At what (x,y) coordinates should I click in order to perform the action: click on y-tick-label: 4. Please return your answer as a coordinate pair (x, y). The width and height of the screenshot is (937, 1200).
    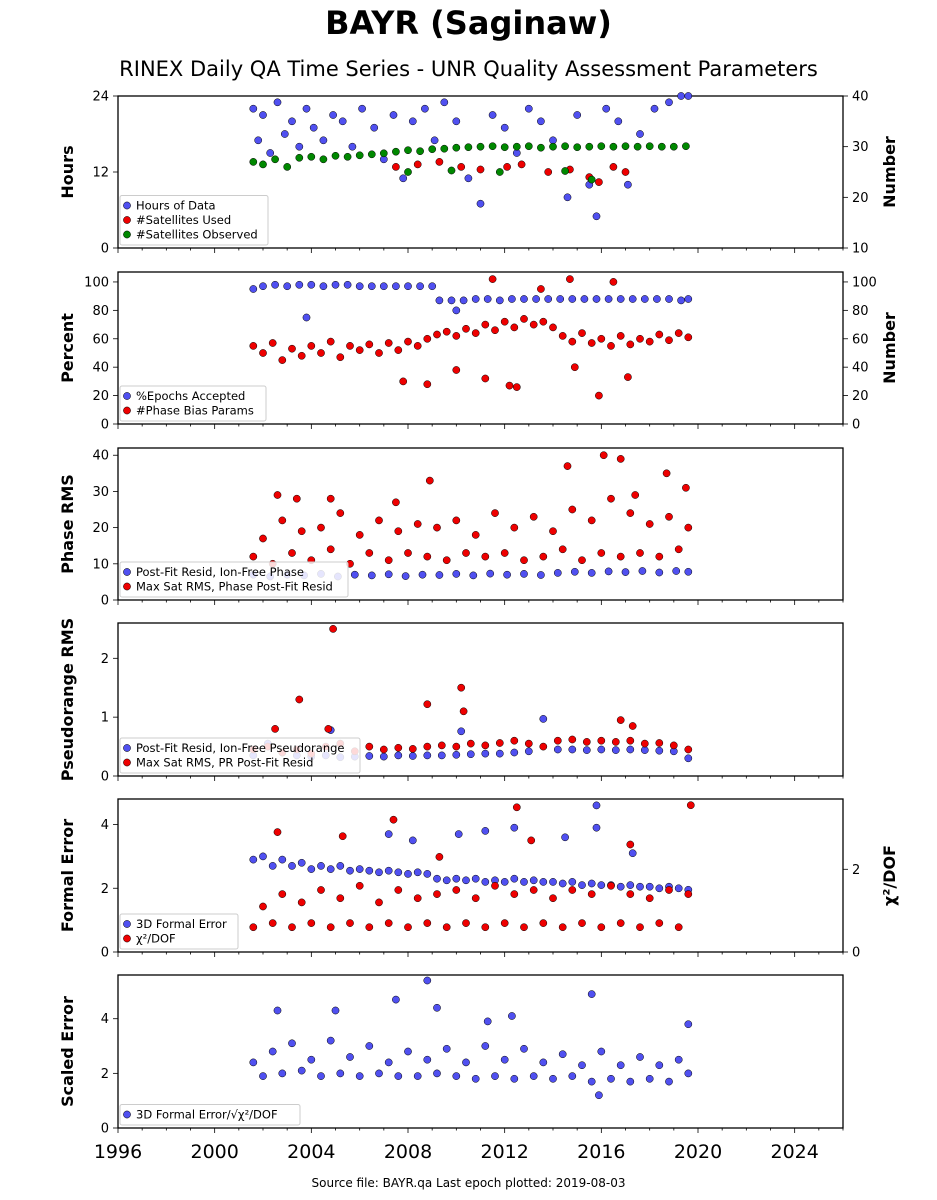
    Looking at the image, I should click on (105, 825).